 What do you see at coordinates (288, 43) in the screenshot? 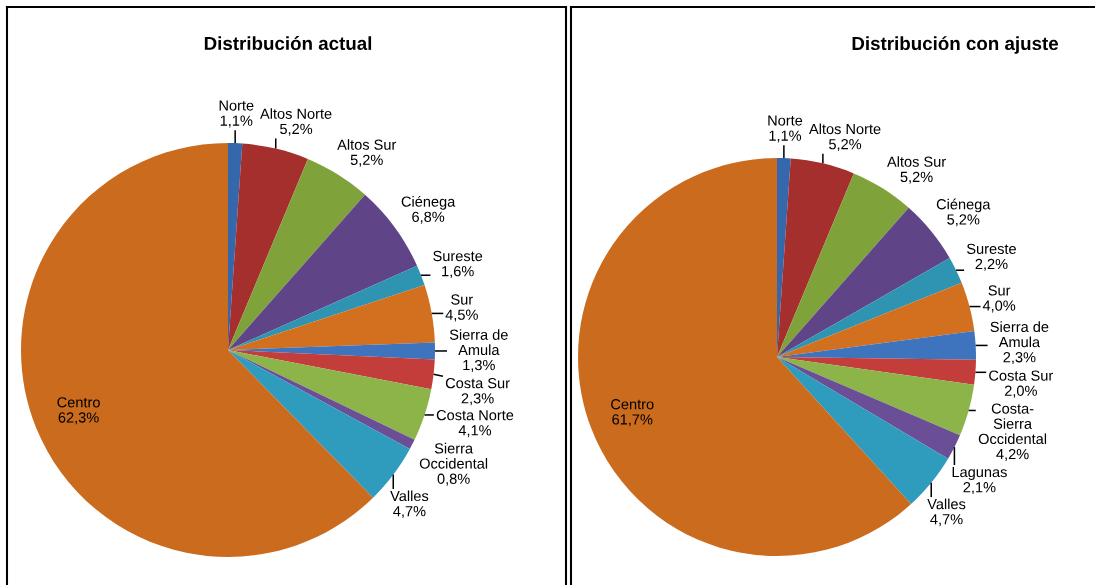
I see `chart-title: Distribución actual` at bounding box center [288, 43].